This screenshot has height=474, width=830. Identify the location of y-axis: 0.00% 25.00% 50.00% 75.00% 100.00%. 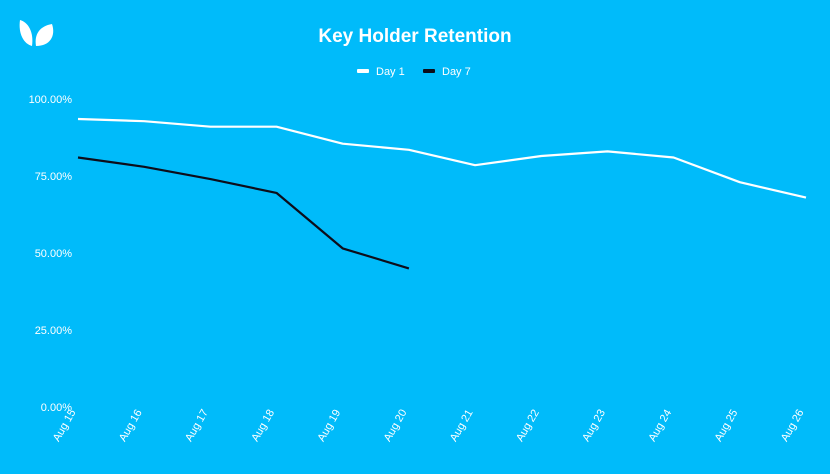
(51, 254).